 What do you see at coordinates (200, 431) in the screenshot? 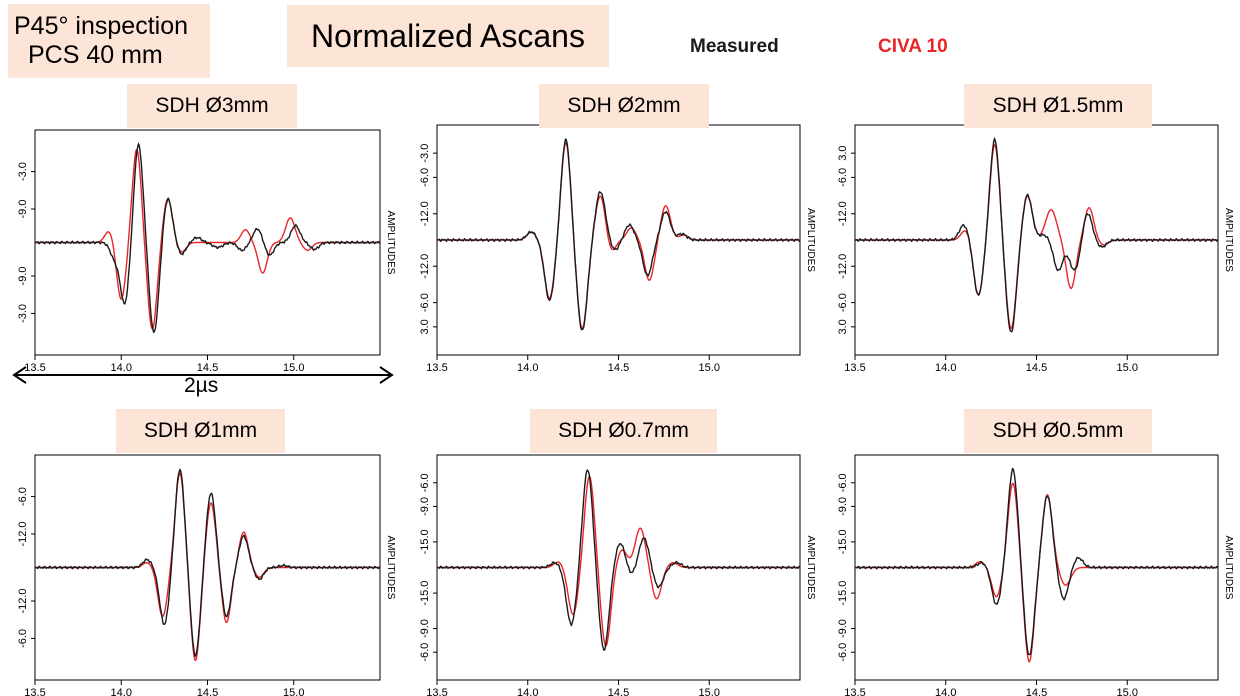
I see `panel-title-4: SDH Ø1mm` at bounding box center [200, 431].